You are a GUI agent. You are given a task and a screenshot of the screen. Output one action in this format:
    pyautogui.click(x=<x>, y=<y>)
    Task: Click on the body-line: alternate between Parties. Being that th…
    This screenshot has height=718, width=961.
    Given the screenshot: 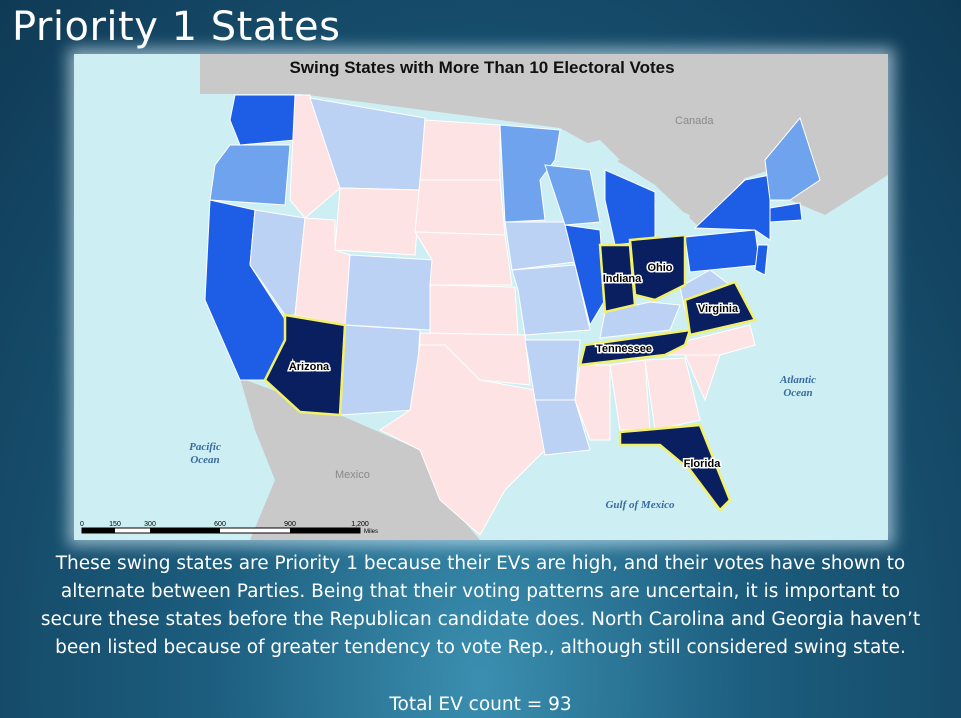 What is the action you would take?
    pyautogui.click(x=480, y=591)
    